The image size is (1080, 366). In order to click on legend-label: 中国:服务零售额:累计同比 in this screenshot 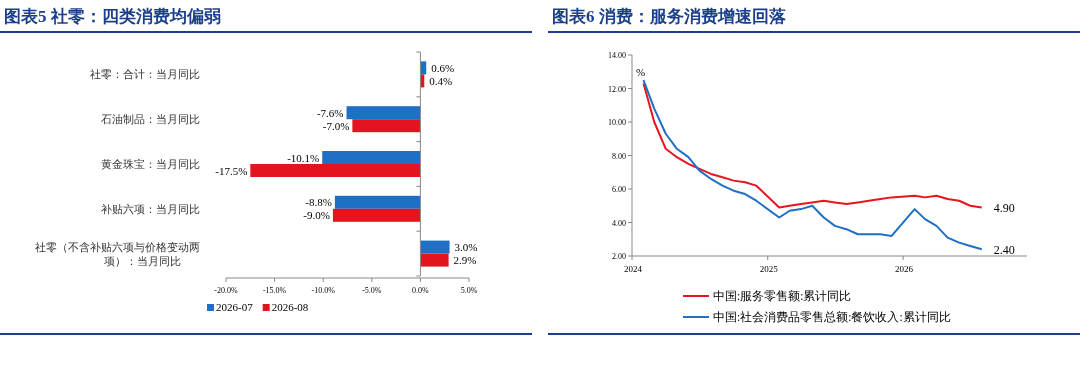, I will do `click(782, 295)`.